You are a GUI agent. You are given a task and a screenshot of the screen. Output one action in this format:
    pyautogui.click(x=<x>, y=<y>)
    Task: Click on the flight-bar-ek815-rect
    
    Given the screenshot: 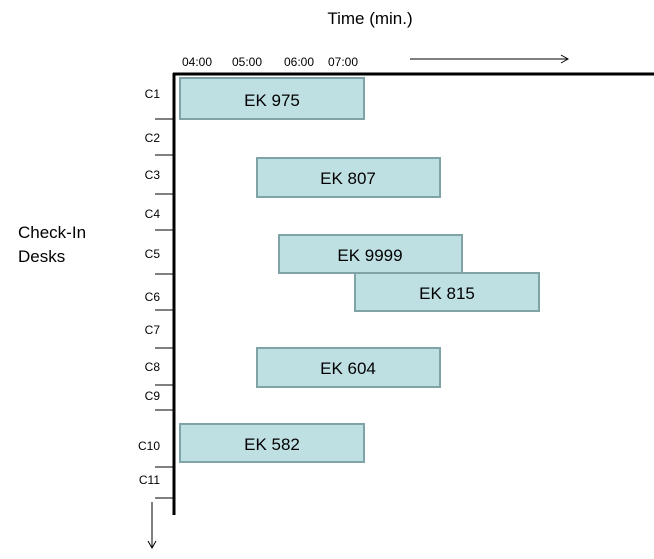 What is the action you would take?
    pyautogui.click(x=447, y=292)
    